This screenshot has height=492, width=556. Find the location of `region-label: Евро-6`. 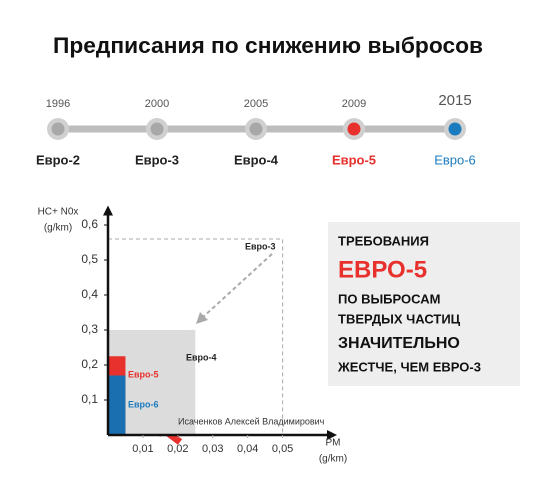

region-label: Евро-6 is located at coordinates (143, 404).